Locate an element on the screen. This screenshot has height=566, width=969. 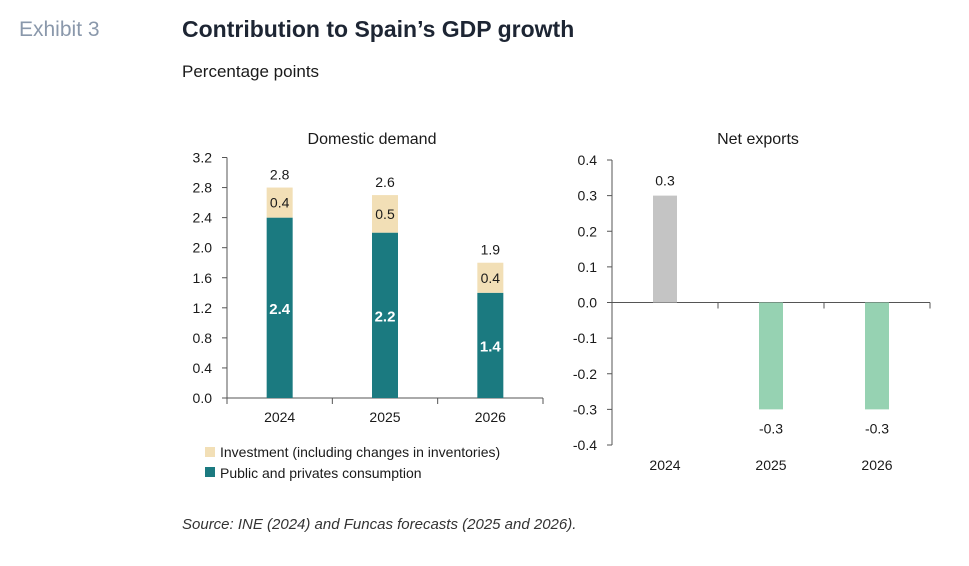
label-consumption-2025: 2.2 is located at coordinates (385, 316).